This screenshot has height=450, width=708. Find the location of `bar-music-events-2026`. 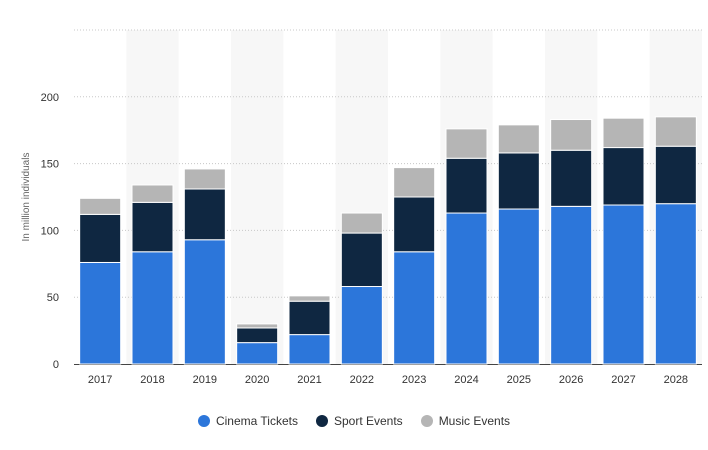

bar-music-events-2026 is located at coordinates (571, 135).